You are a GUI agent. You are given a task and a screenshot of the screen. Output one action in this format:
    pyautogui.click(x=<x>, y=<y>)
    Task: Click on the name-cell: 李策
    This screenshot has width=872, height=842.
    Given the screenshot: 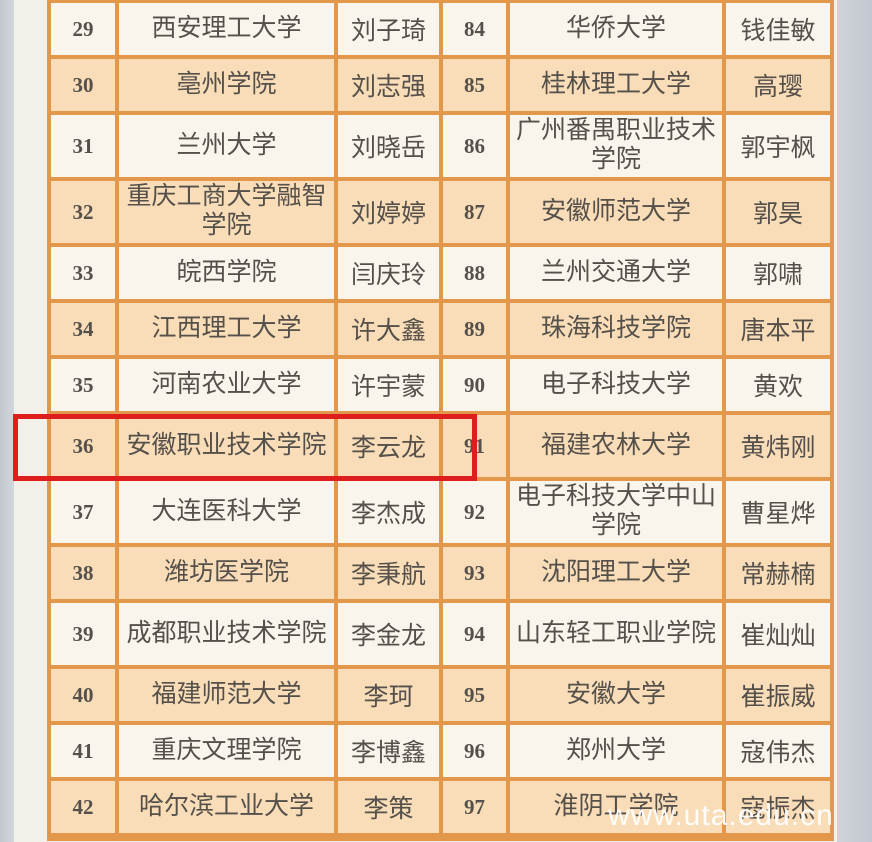 What is the action you would take?
    pyautogui.click(x=388, y=807)
    